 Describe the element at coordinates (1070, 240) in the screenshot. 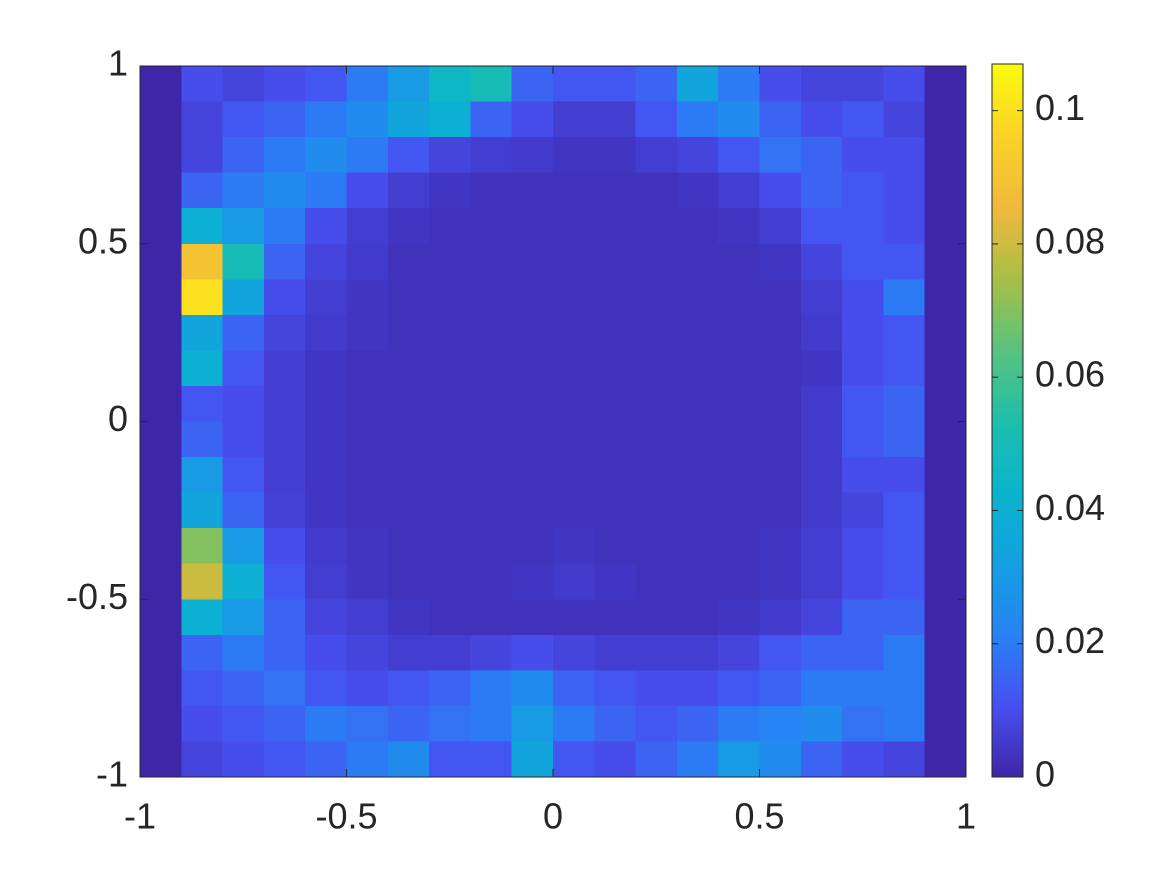

I see `colorbar-tick-label: 0.08` at that location.